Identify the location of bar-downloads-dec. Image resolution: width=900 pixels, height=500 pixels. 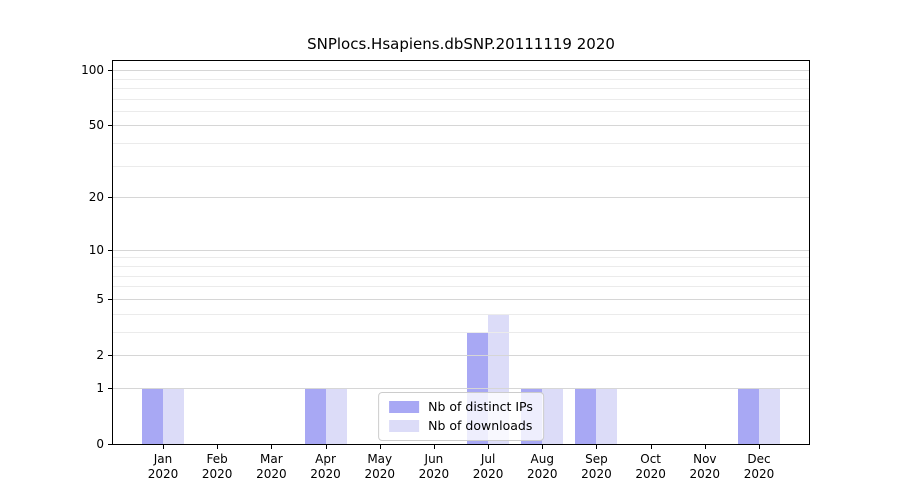
(769, 415).